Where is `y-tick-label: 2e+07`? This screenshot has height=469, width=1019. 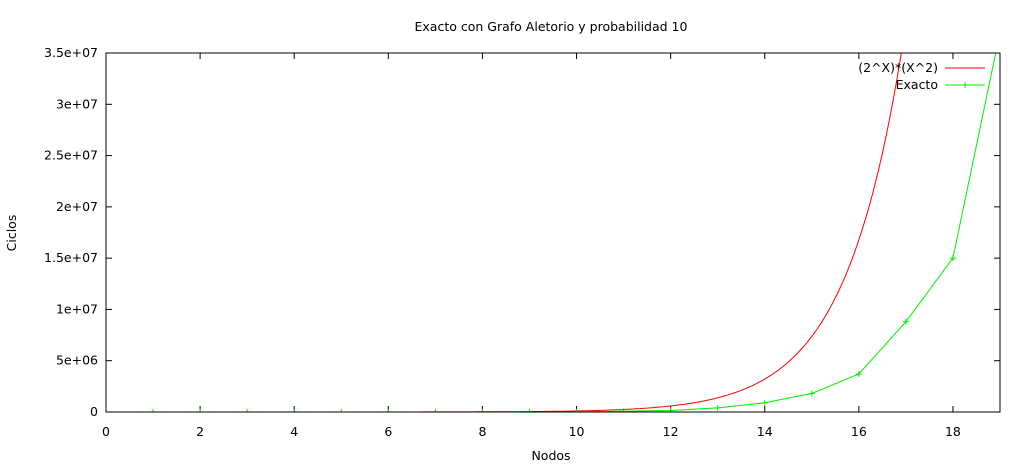
y-tick-label: 2e+07 is located at coordinates (77, 206).